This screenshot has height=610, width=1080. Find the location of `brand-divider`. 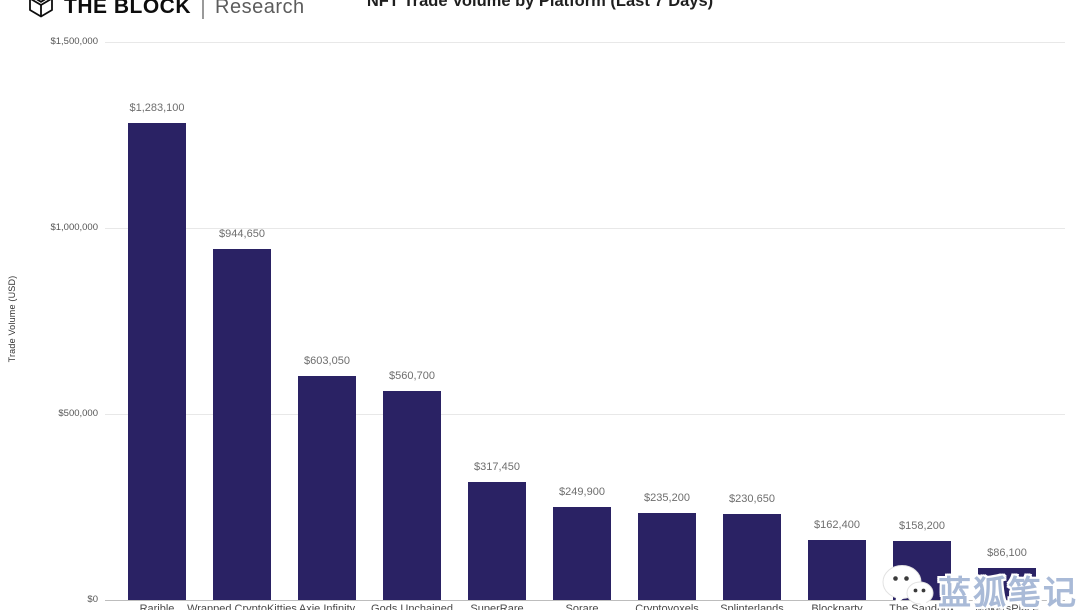

brand-divider is located at coordinates (203, 9).